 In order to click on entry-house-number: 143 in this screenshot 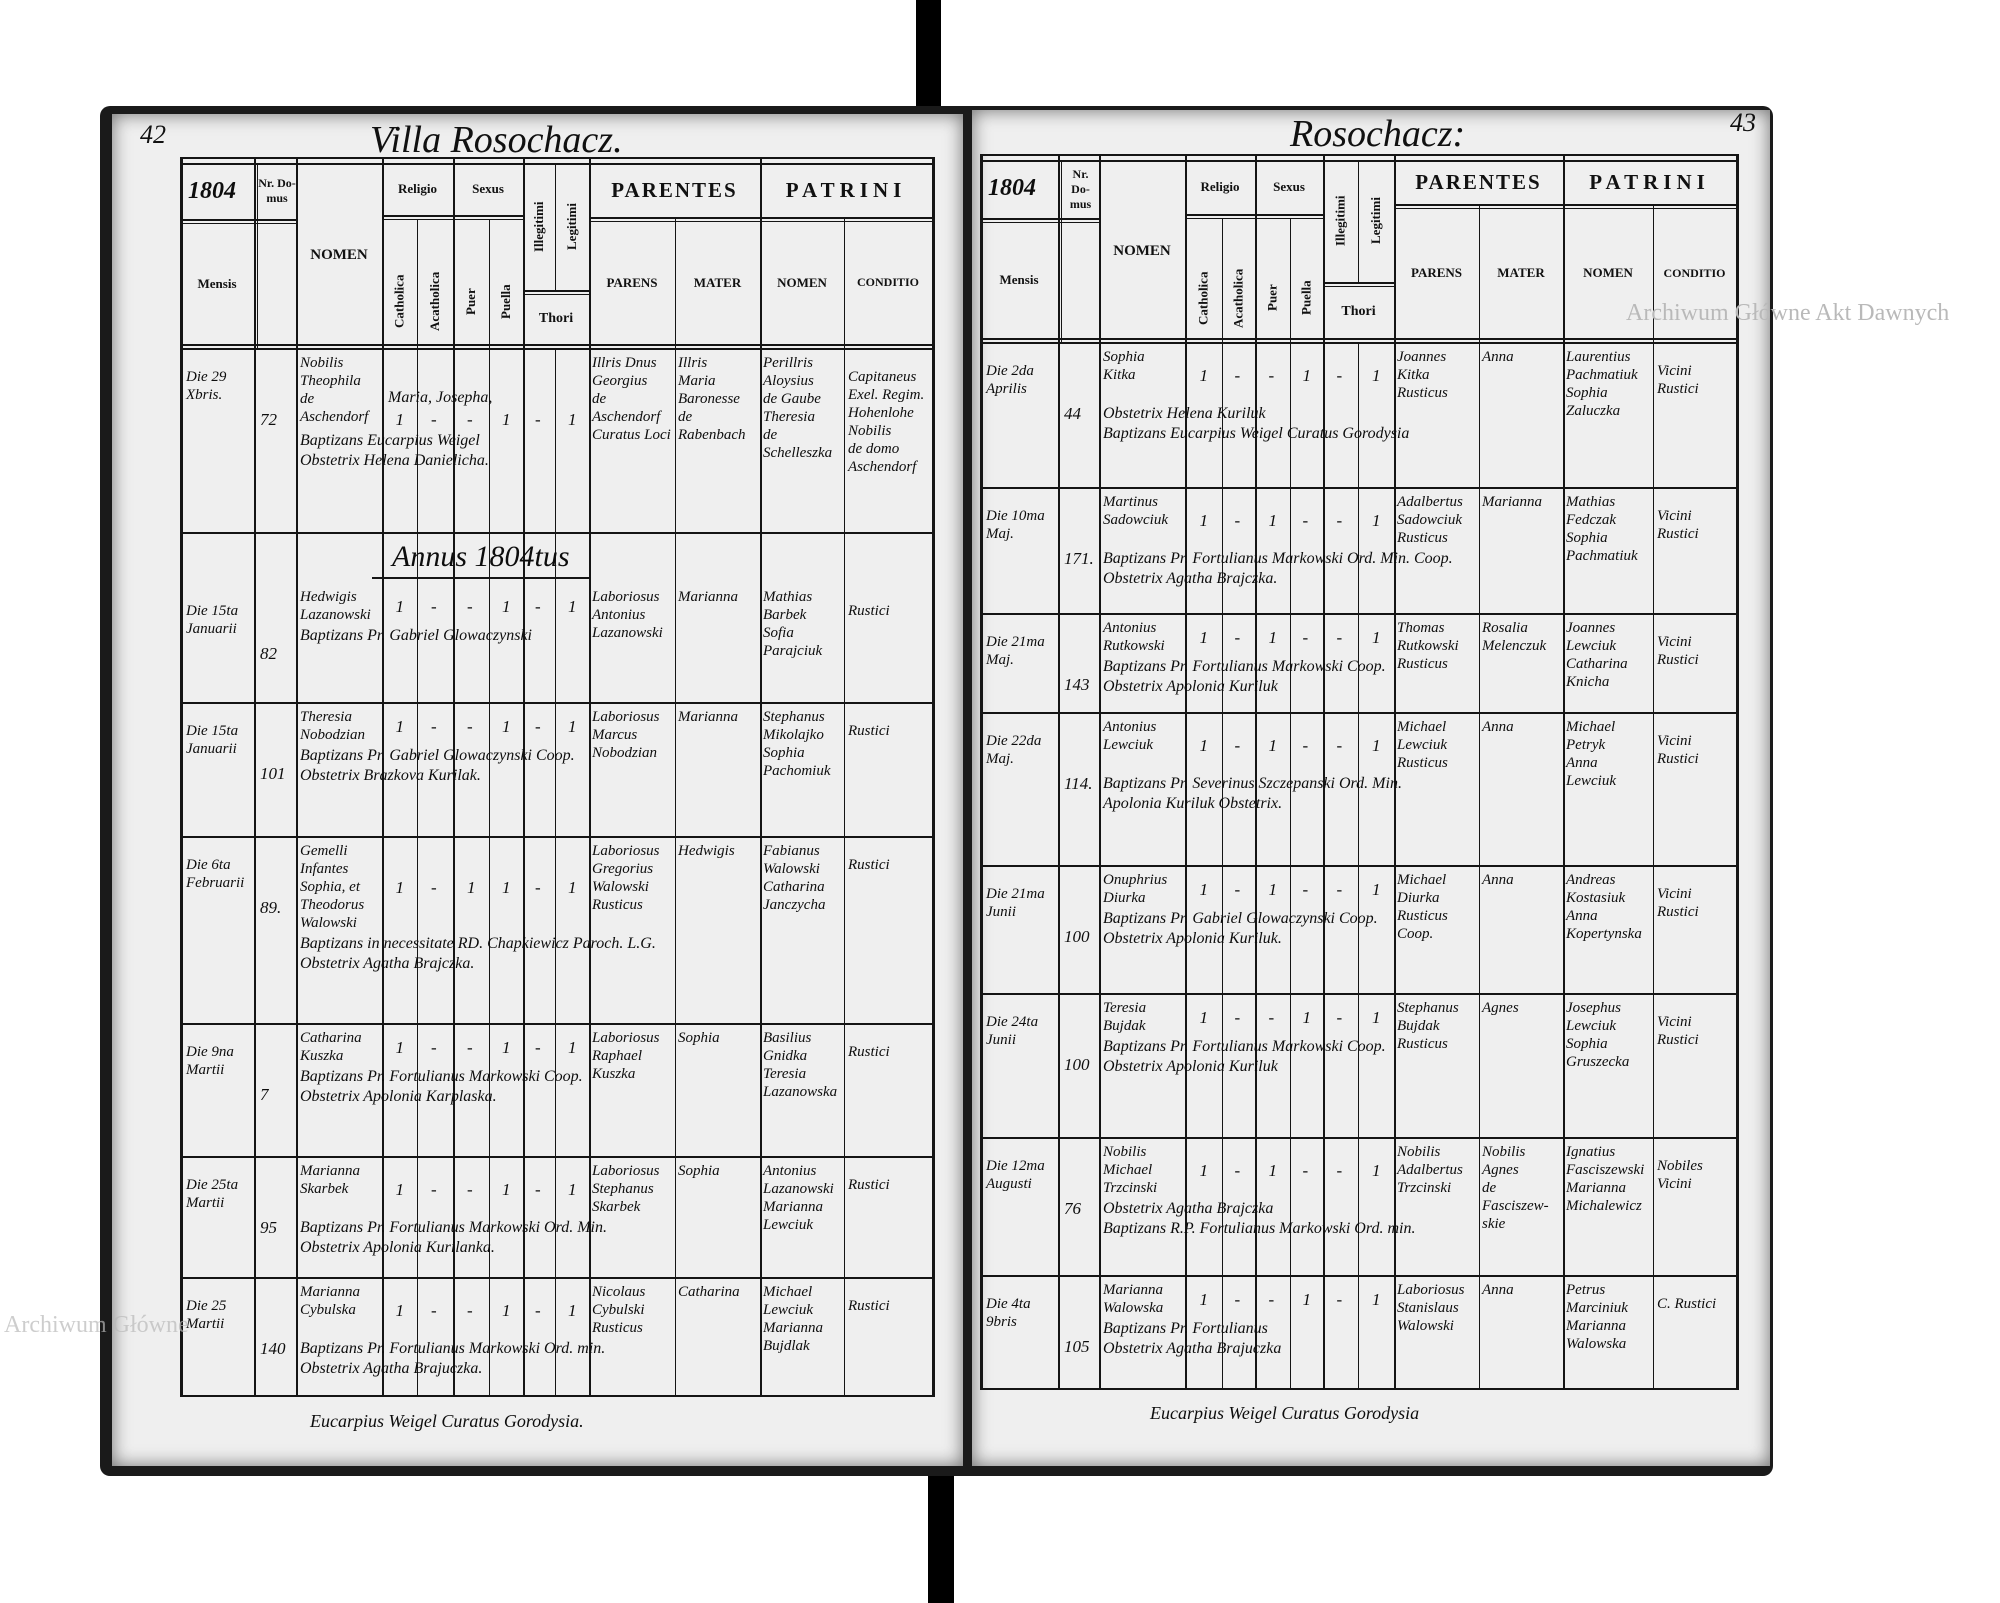, I will do `click(1077, 684)`.